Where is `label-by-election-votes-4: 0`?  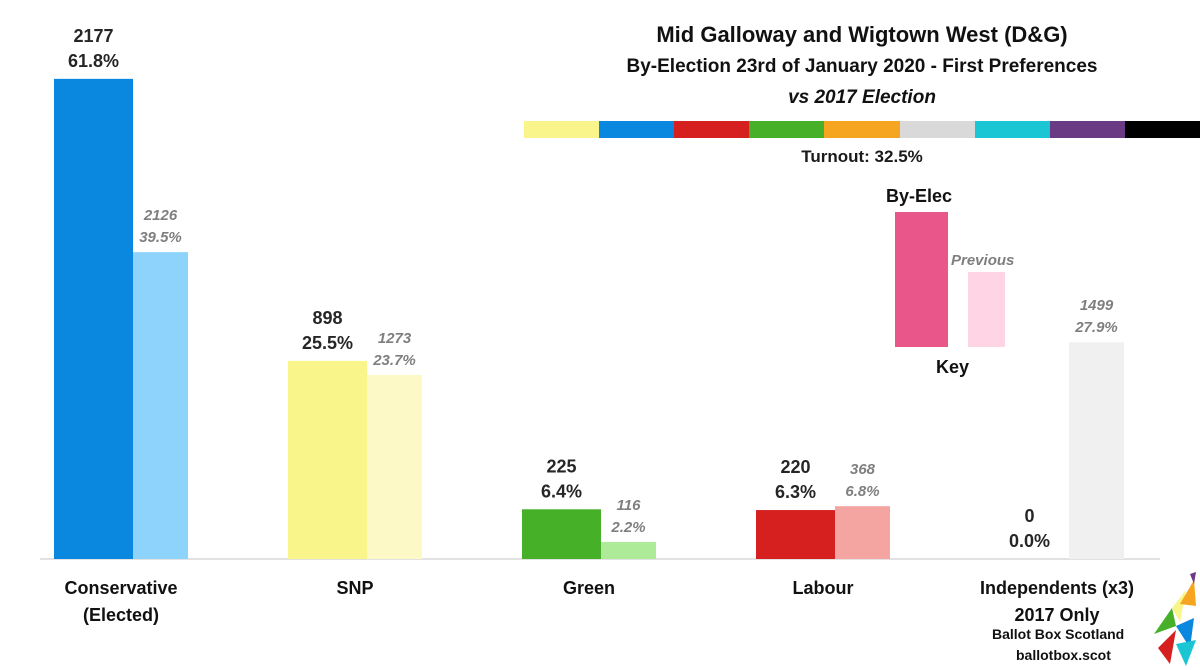 label-by-election-votes-4: 0 is located at coordinates (1029, 516).